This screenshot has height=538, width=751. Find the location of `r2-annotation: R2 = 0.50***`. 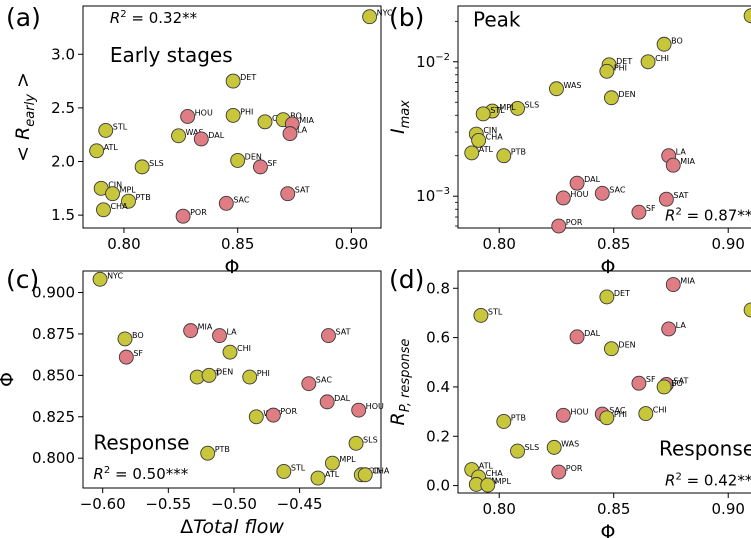

r2-annotation: R2 = 0.50*** is located at coordinates (140, 474).